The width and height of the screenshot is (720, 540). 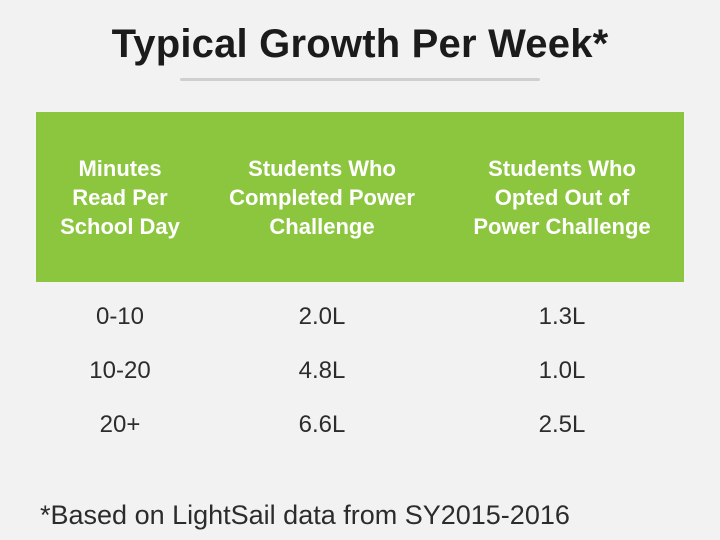 I want to click on table-row: 10-20 4.8L 1.0L, so click(x=360, y=371).